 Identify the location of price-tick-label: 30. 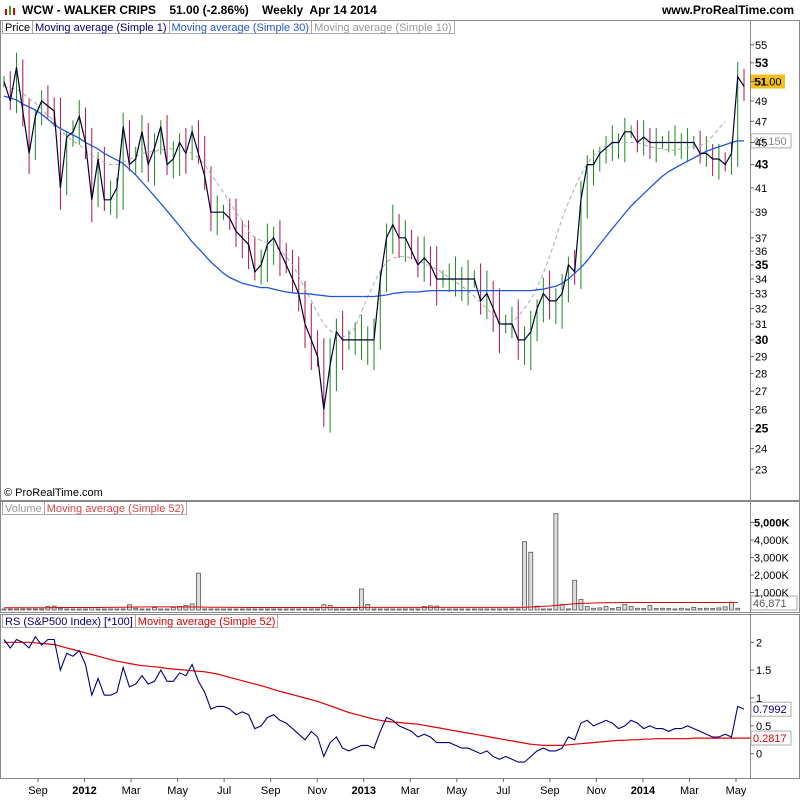
(762, 340).